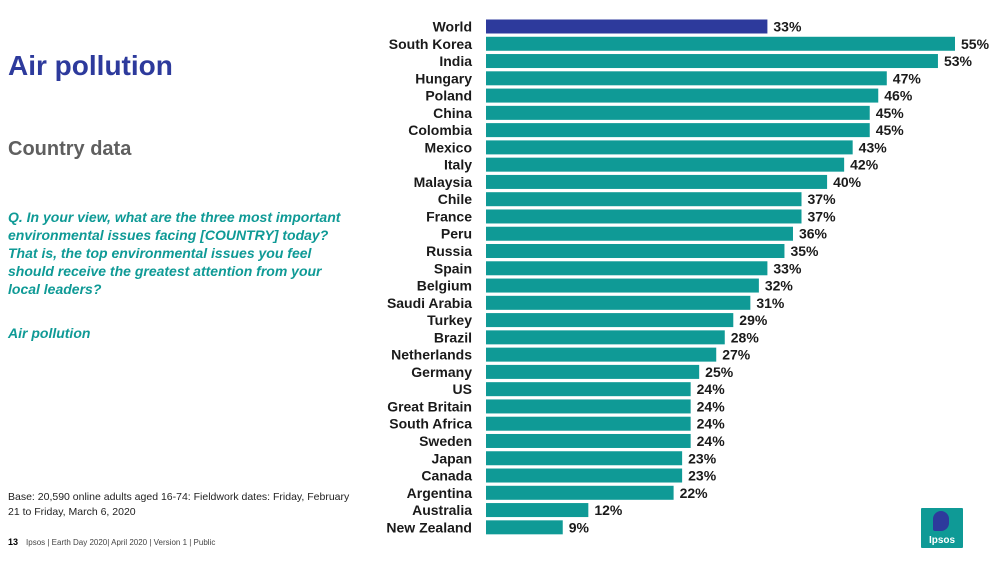 This screenshot has height=561, width=999. What do you see at coordinates (441, 372) in the screenshot?
I see `category-label-germany: Germany` at bounding box center [441, 372].